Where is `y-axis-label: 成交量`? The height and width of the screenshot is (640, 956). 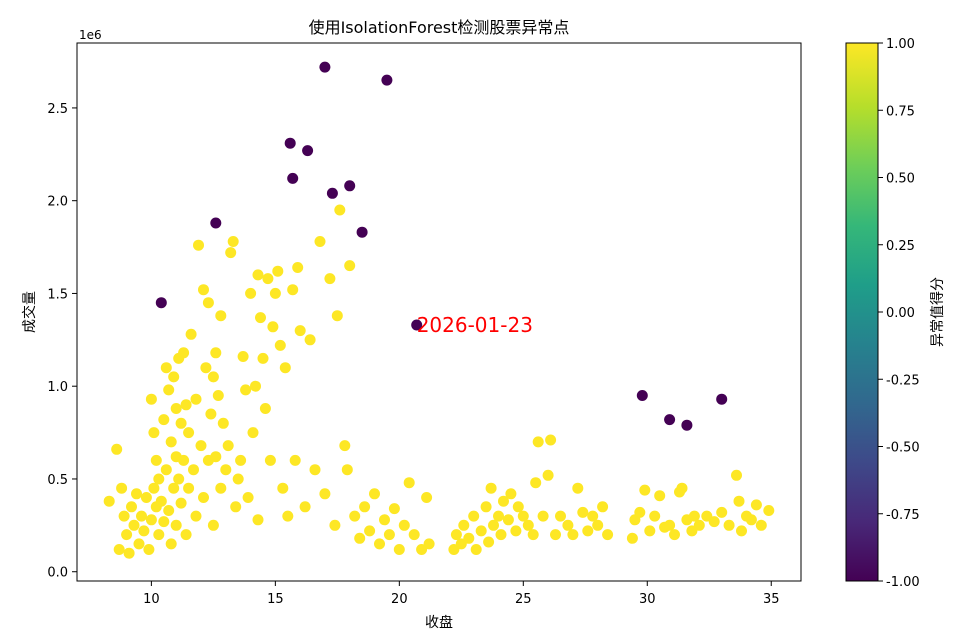 y-axis-label: 成交量 is located at coordinates (29, 312).